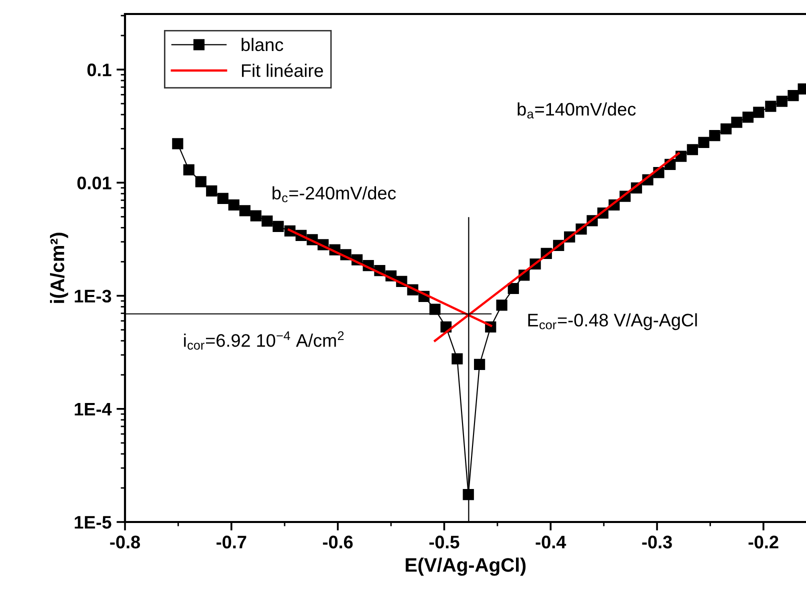 This screenshot has width=806, height=597. What do you see at coordinates (99, 70) in the screenshot?
I see `y-tick-label: 0.1` at bounding box center [99, 70].